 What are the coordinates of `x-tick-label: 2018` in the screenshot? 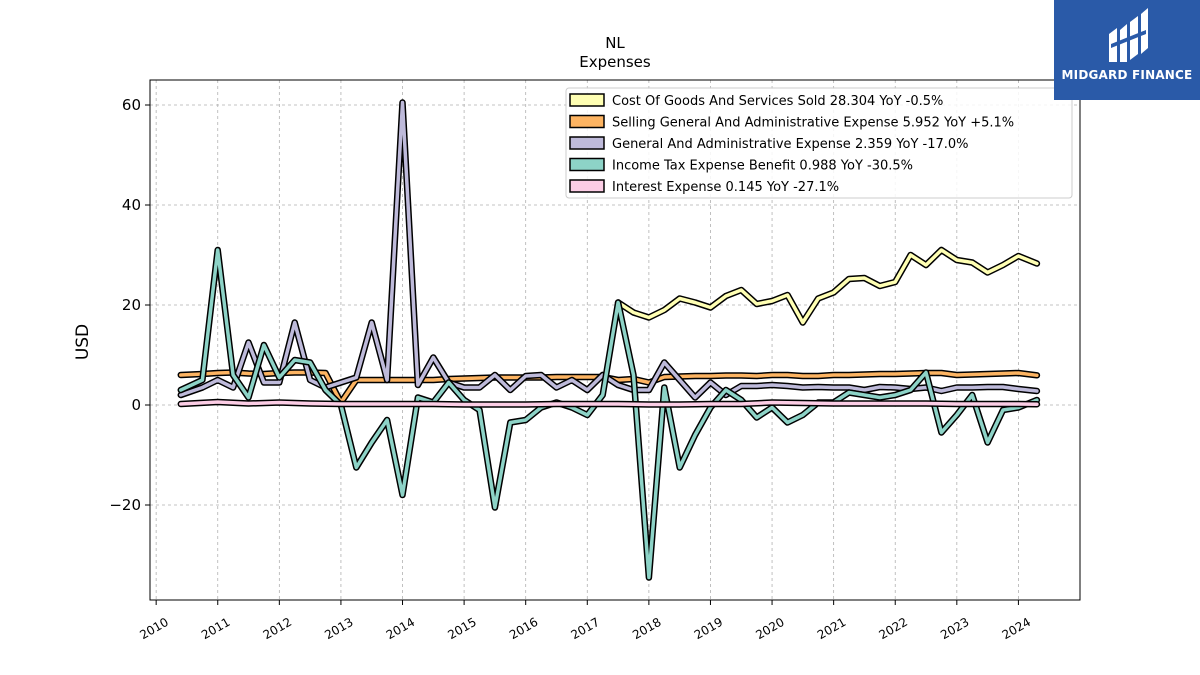 It's located at (646, 628).